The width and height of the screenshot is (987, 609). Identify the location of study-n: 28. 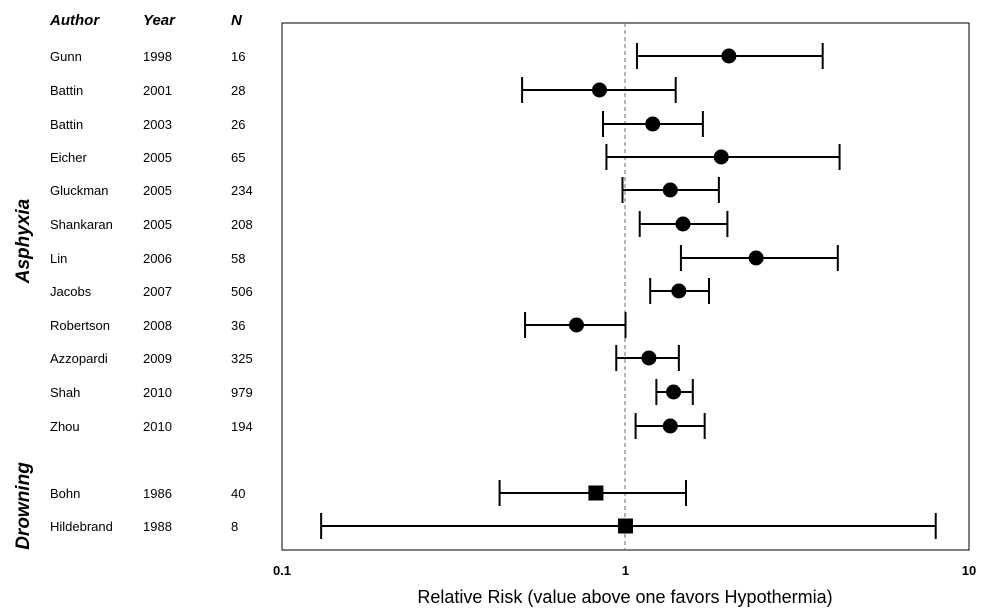
(238, 90).